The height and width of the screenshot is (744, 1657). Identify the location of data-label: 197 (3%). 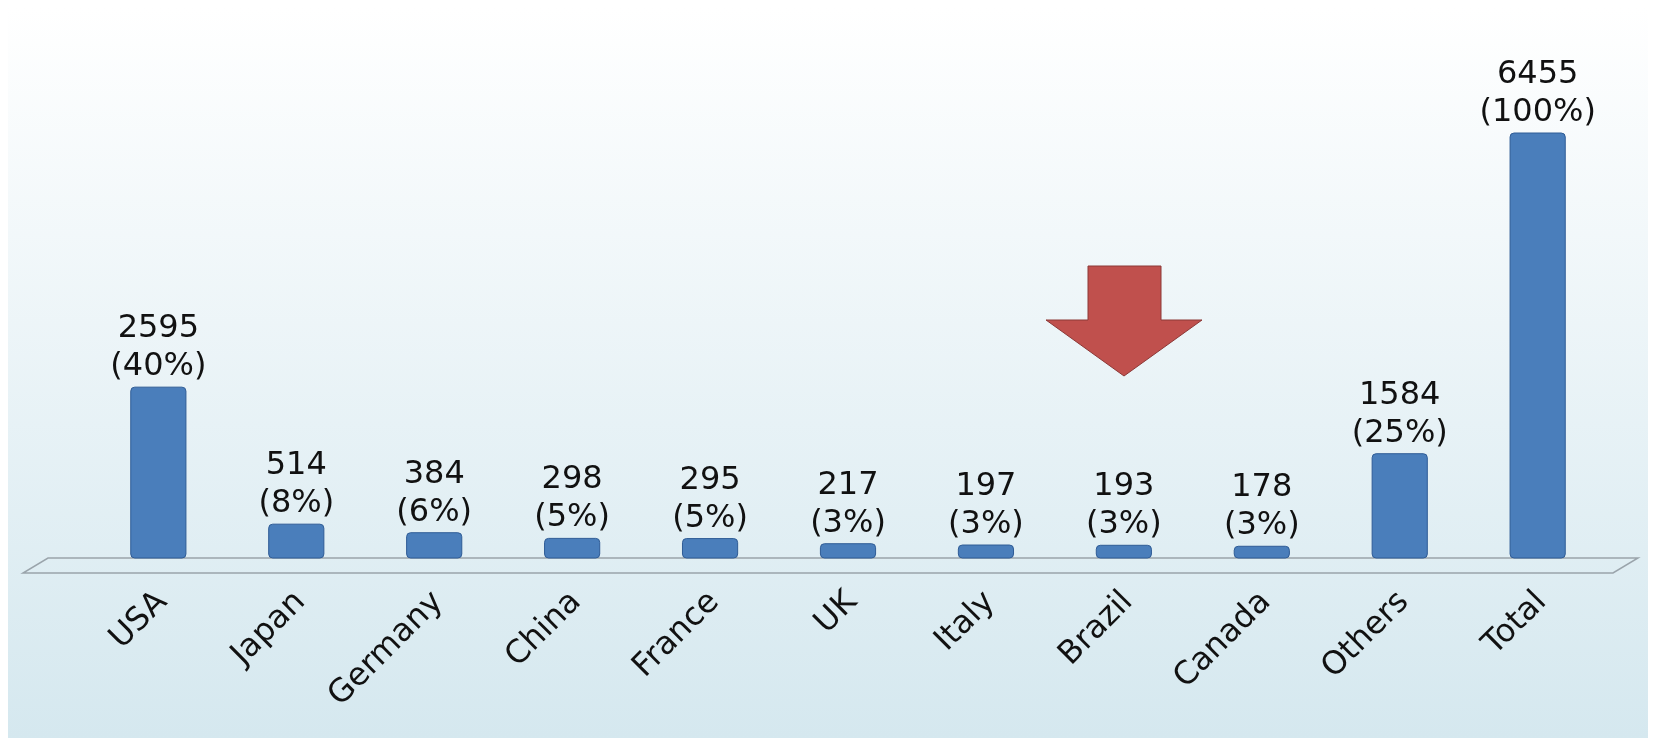
(986, 503).